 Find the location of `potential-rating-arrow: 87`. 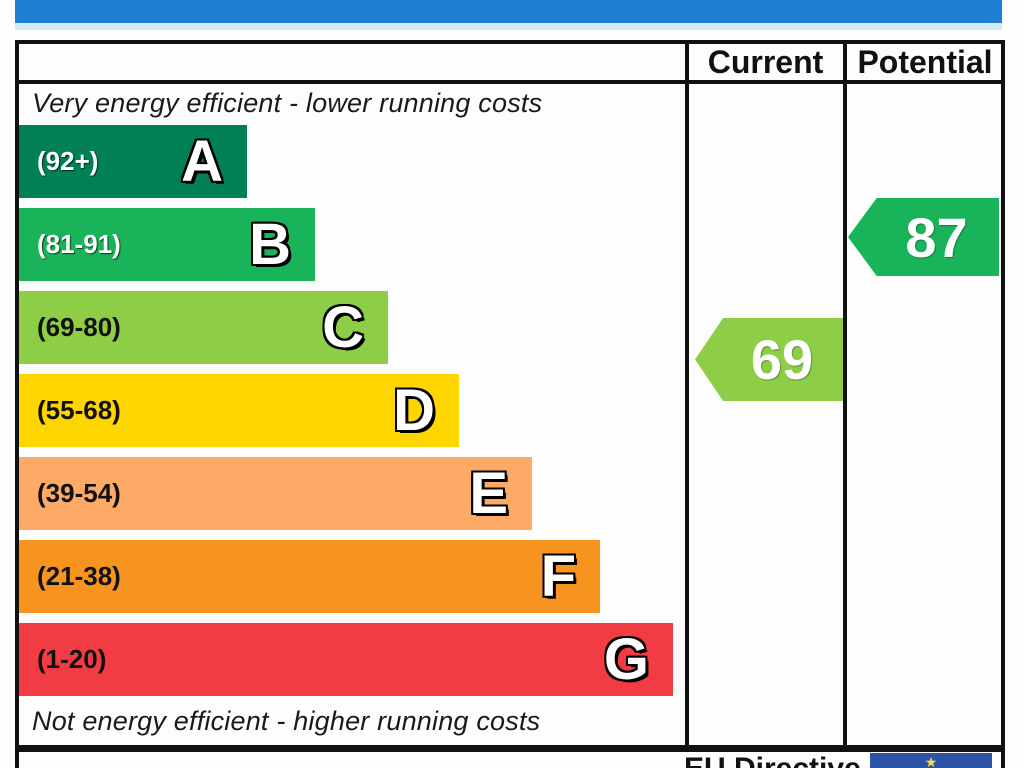

potential-rating-arrow: 87 is located at coordinates (923, 237).